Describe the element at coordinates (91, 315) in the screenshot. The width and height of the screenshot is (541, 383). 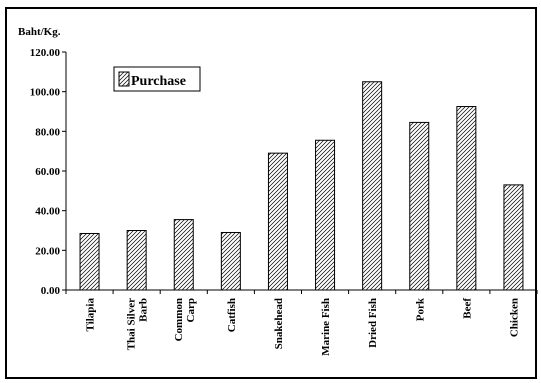
I see `x-category-label: Tilapia` at that location.